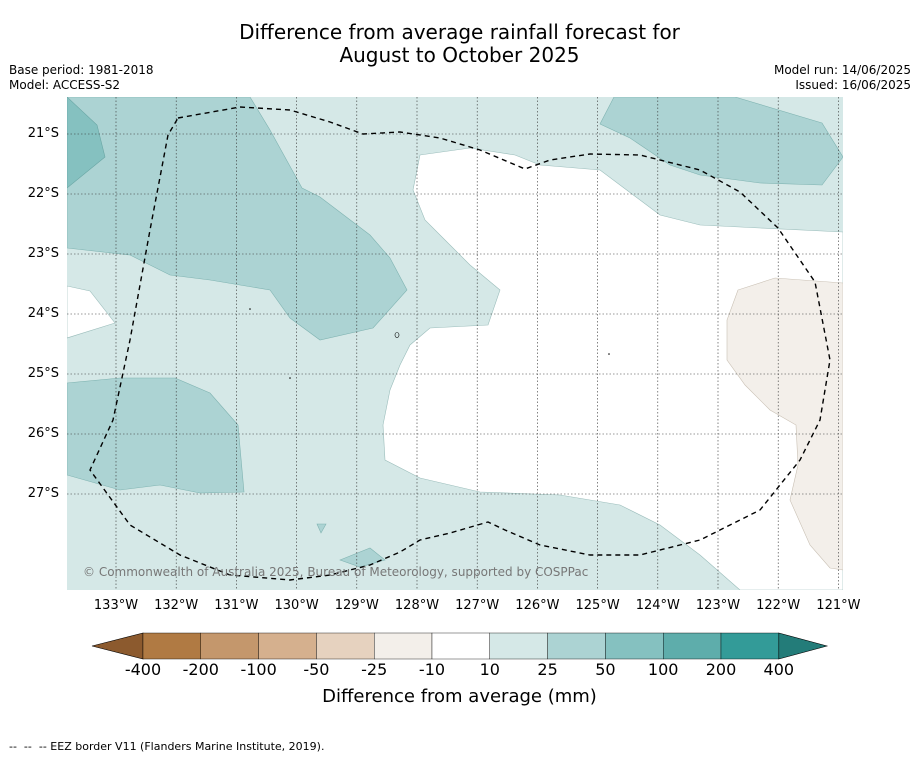 The height and width of the screenshot is (758, 919). Describe the element at coordinates (605, 669) in the screenshot. I see `colorbar-tick-label: 50` at that location.